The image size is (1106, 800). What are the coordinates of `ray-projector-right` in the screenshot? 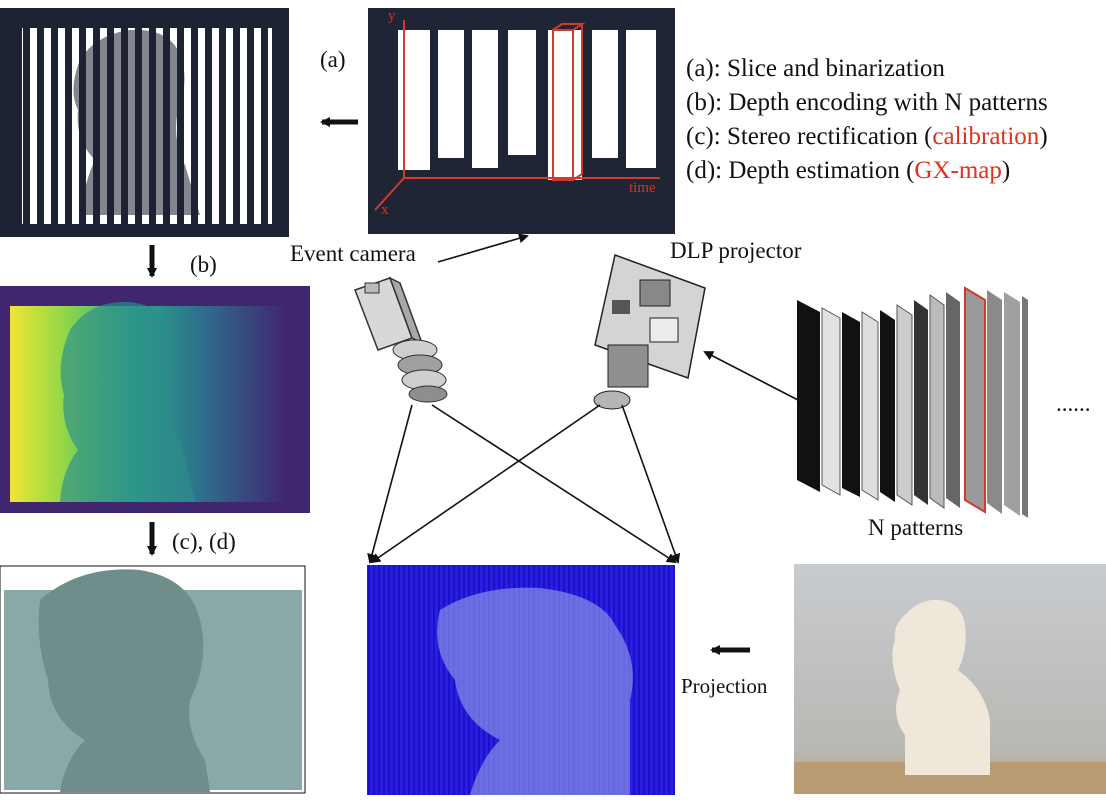 It's located at (651, 484).